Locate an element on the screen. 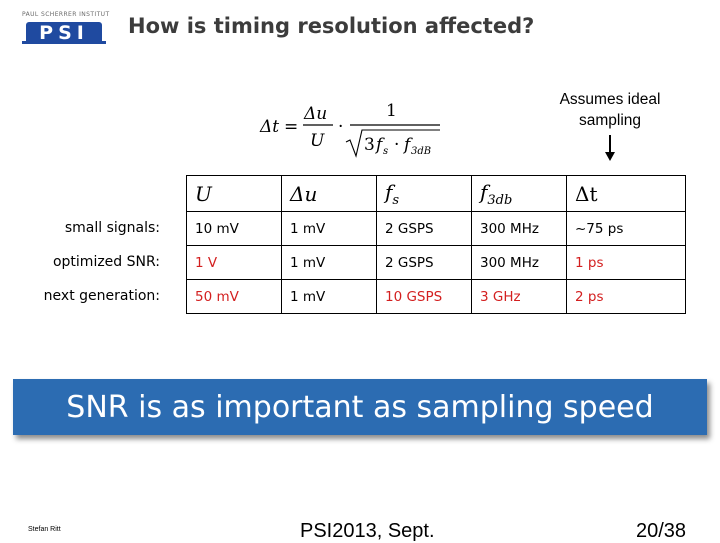  header-sampling-sub: s is located at coordinates (396, 200).